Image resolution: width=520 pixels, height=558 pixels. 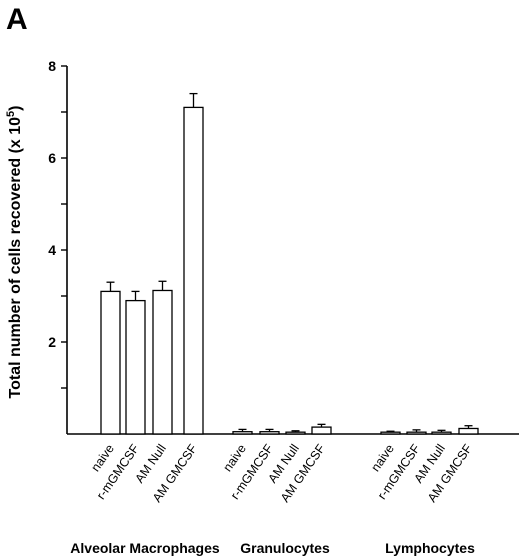 I want to click on group-label: Alveolar Macrophages, so click(x=145, y=548).